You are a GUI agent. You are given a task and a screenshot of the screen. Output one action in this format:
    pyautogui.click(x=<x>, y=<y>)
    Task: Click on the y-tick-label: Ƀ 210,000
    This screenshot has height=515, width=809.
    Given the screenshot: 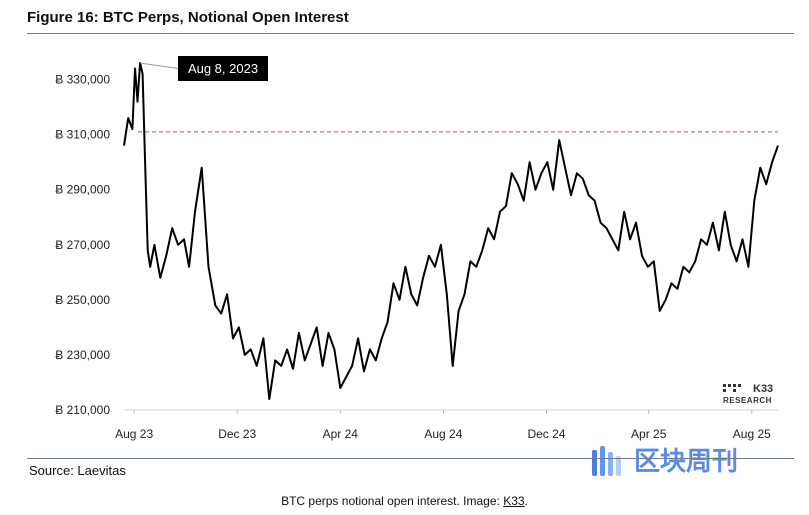 What is the action you would take?
    pyautogui.click(x=82, y=410)
    